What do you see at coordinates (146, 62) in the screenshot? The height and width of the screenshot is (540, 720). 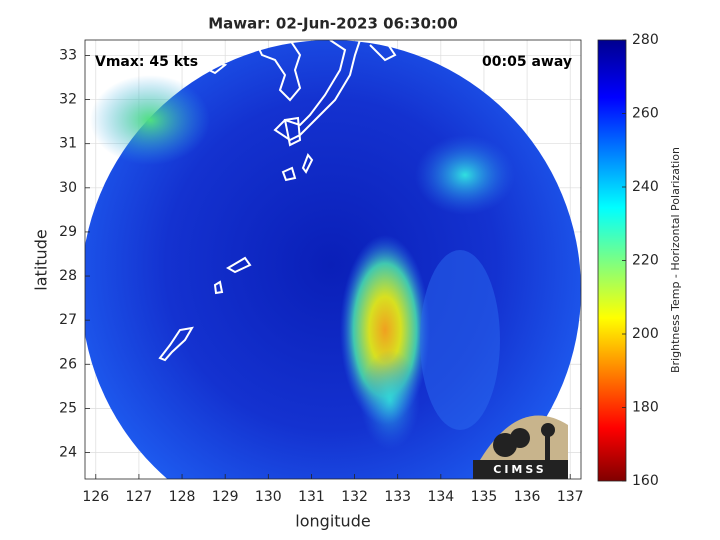 I see `vmax-annotation: Vmax: 45 kts` at bounding box center [146, 62].